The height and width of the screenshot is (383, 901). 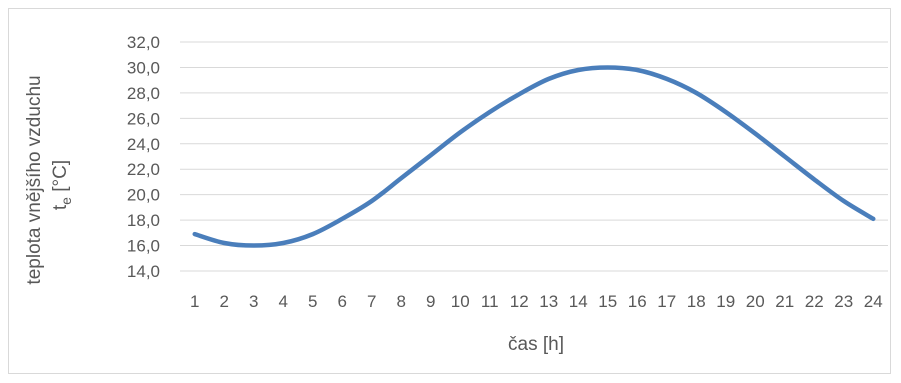 What do you see at coordinates (607, 301) in the screenshot?
I see `x-tick-label: 15` at bounding box center [607, 301].